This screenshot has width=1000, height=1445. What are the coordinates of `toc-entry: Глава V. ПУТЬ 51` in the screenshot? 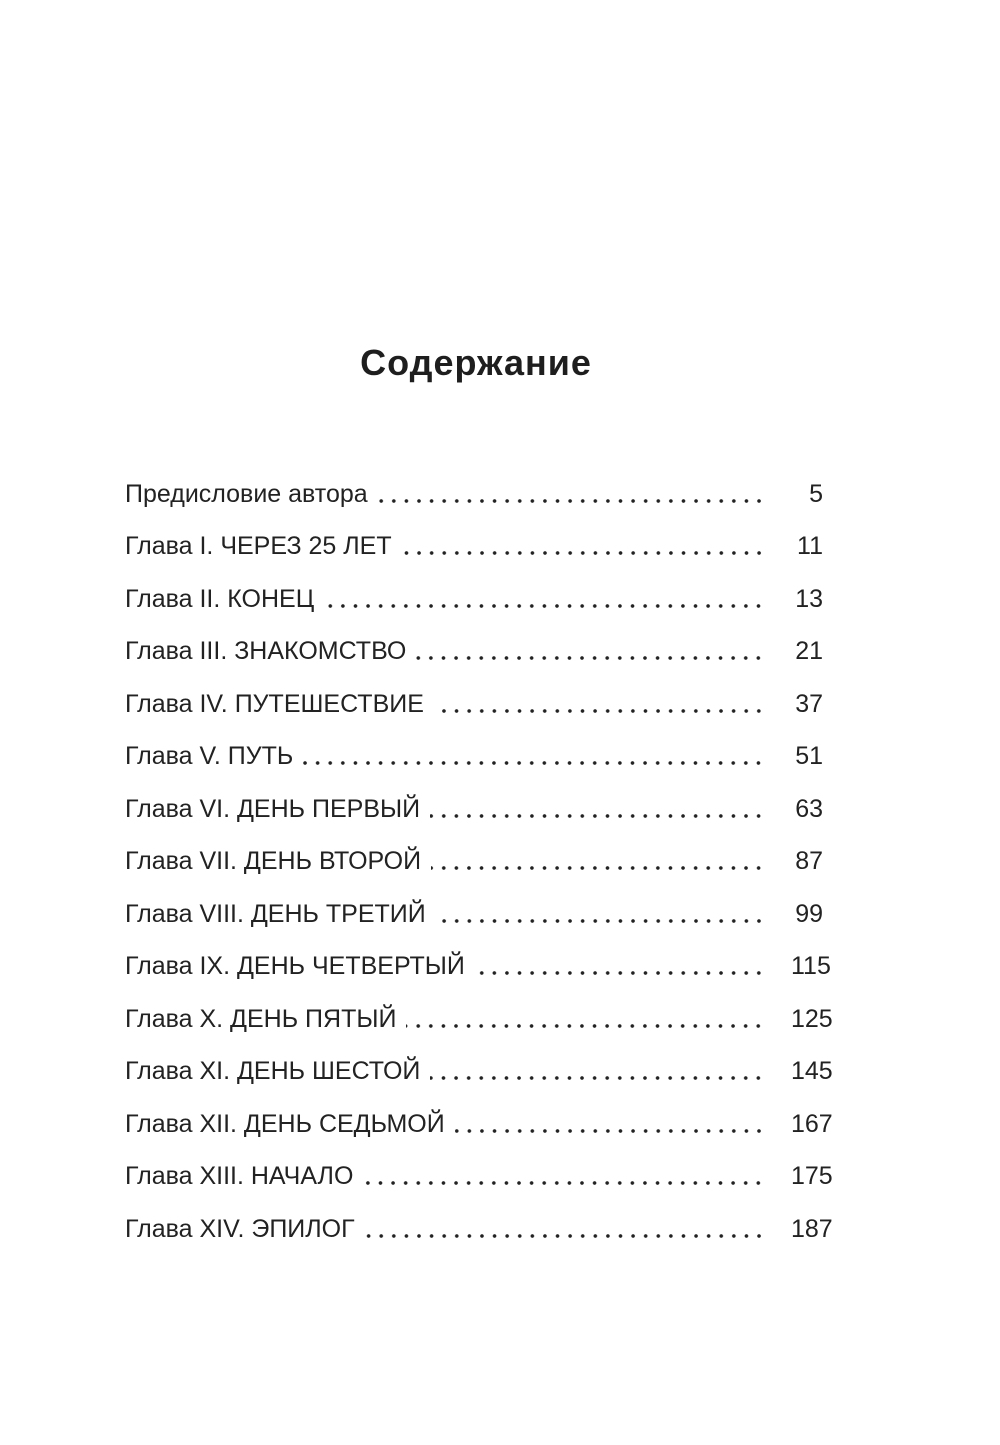 It's located at (474, 752).